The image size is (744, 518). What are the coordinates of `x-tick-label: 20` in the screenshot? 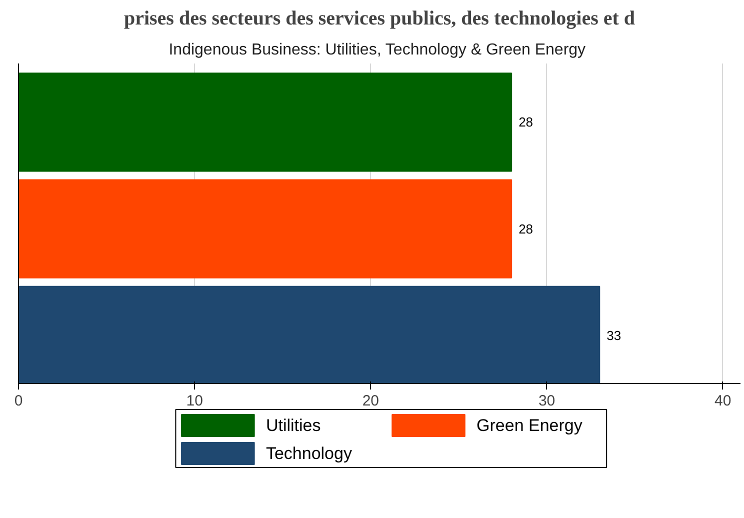 It's located at (371, 401).